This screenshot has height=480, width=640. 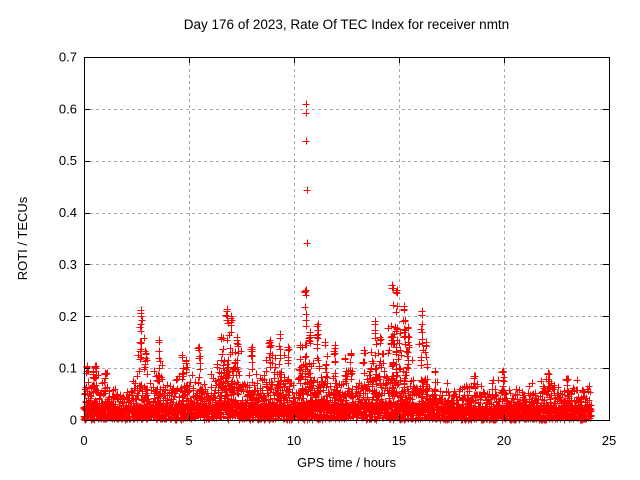 I want to click on y-axis-label: ROTI / TECUs, so click(x=22, y=238).